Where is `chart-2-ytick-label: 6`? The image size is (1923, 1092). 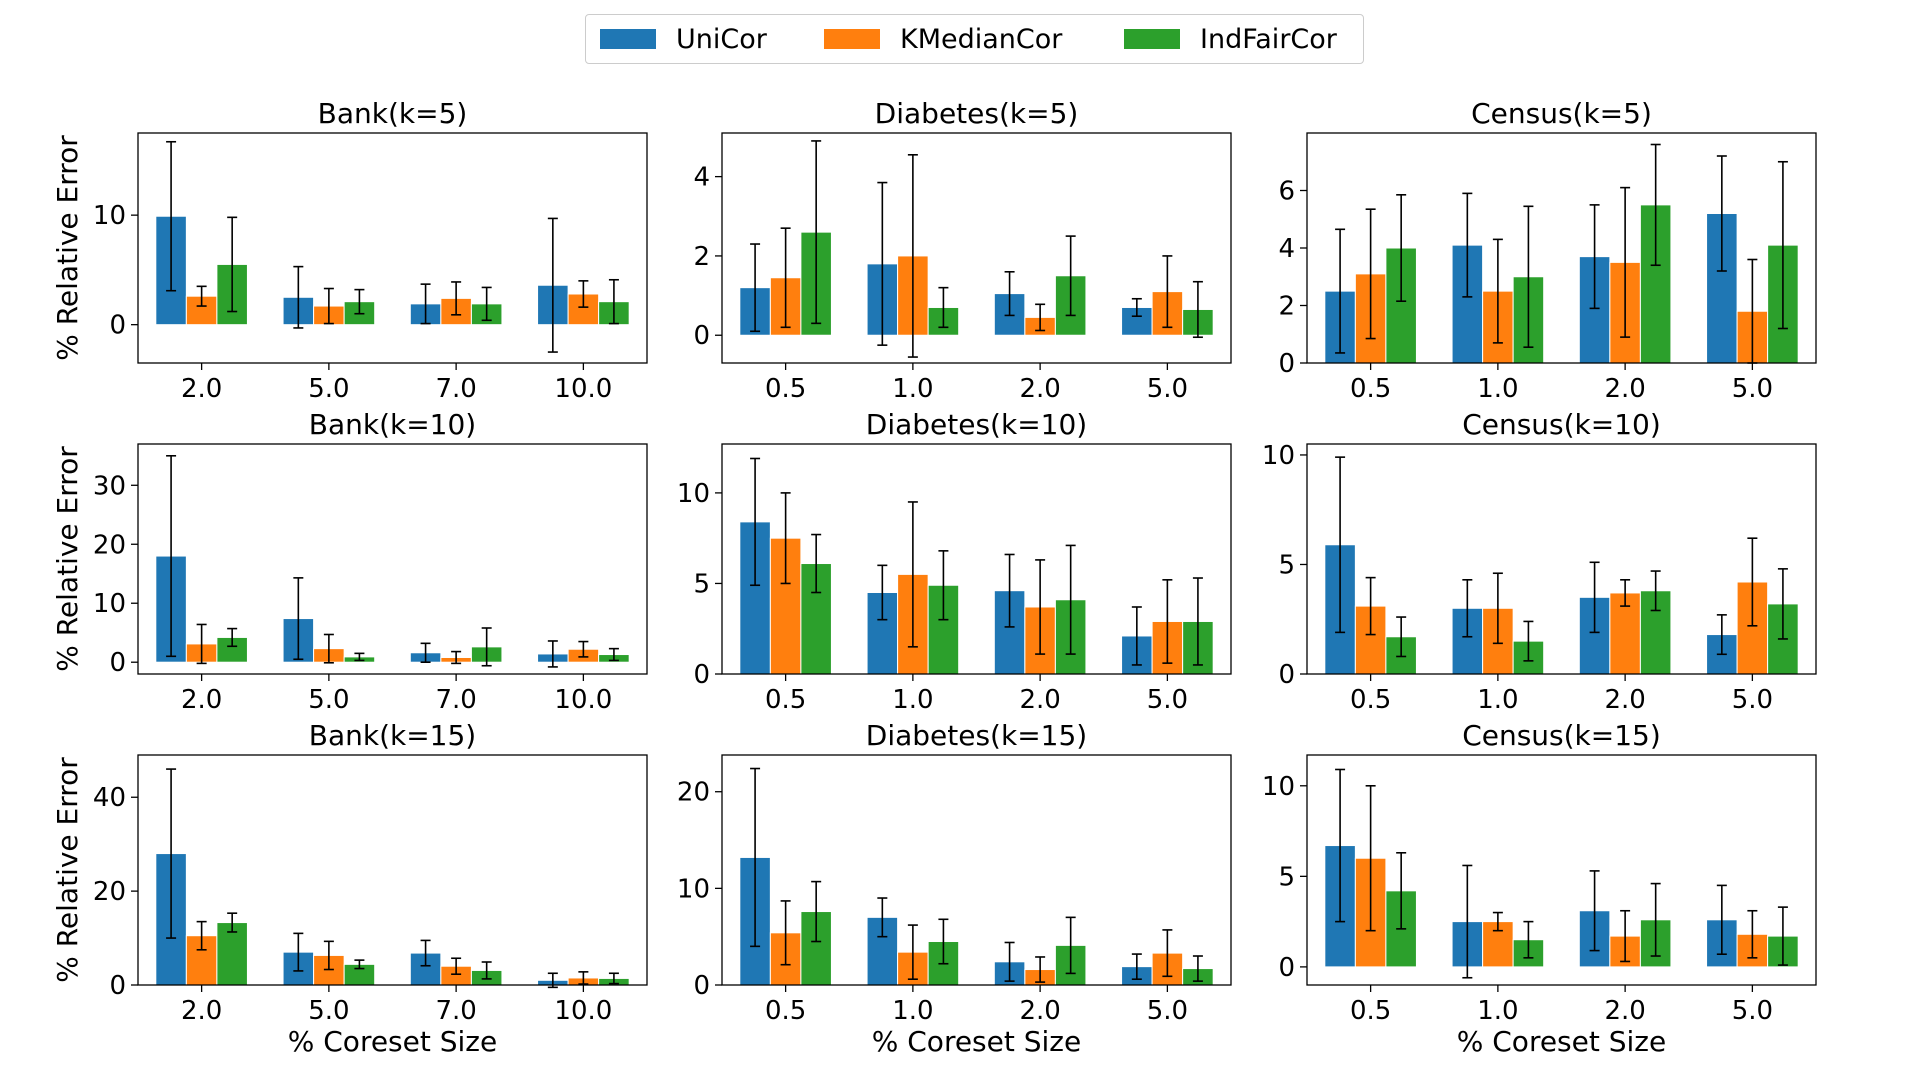 chart-2-ytick-label: 6 is located at coordinates (1286, 192).